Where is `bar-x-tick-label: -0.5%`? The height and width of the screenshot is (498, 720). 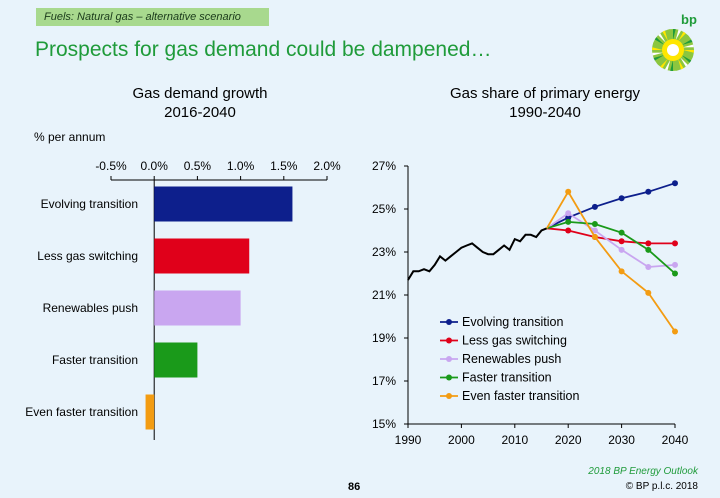 bar-x-tick-label: -0.5% is located at coordinates (111, 166).